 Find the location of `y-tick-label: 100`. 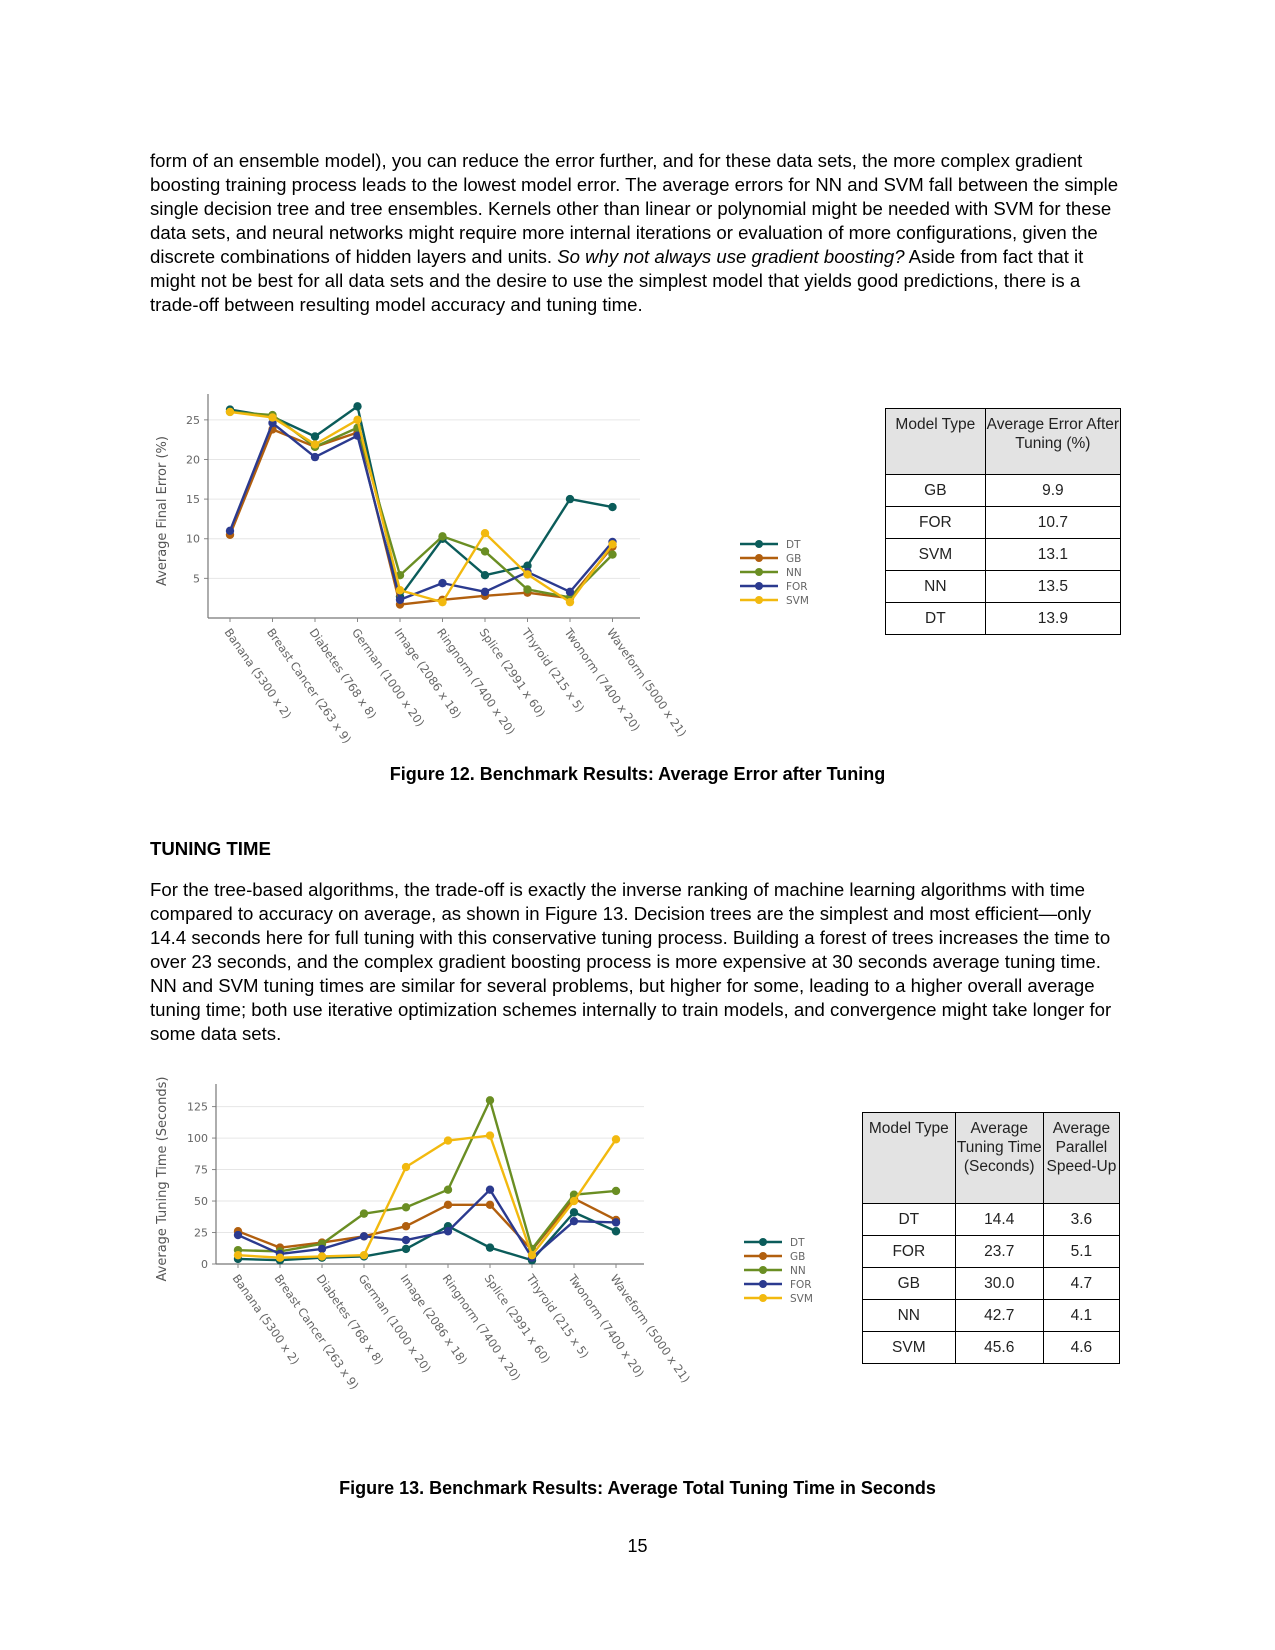

y-tick-label: 100 is located at coordinates (197, 1138).